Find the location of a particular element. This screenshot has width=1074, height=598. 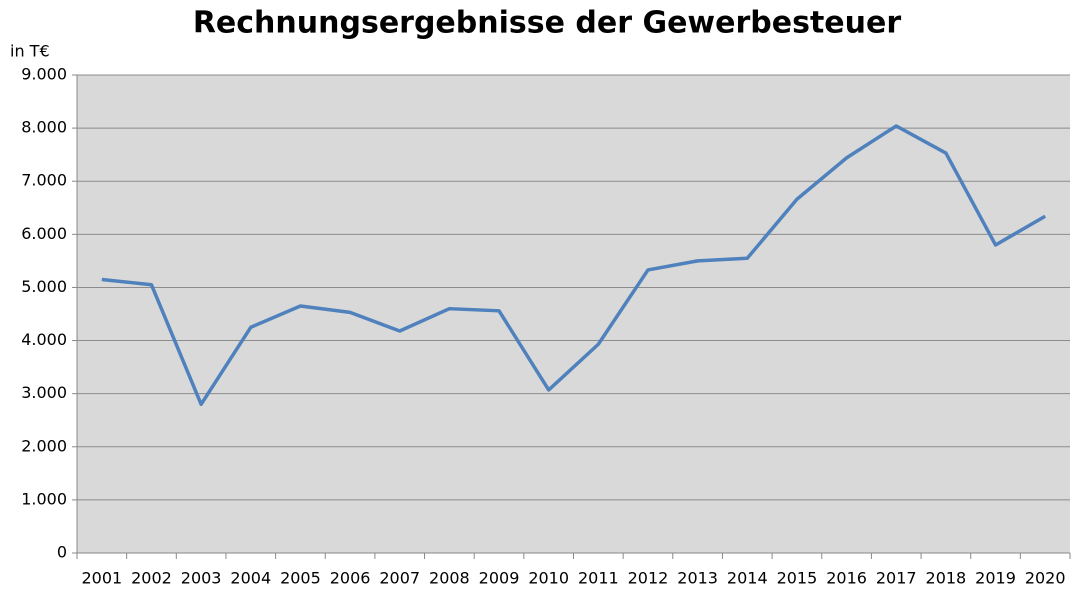

x-tick-label: 2004 is located at coordinates (250, 578).